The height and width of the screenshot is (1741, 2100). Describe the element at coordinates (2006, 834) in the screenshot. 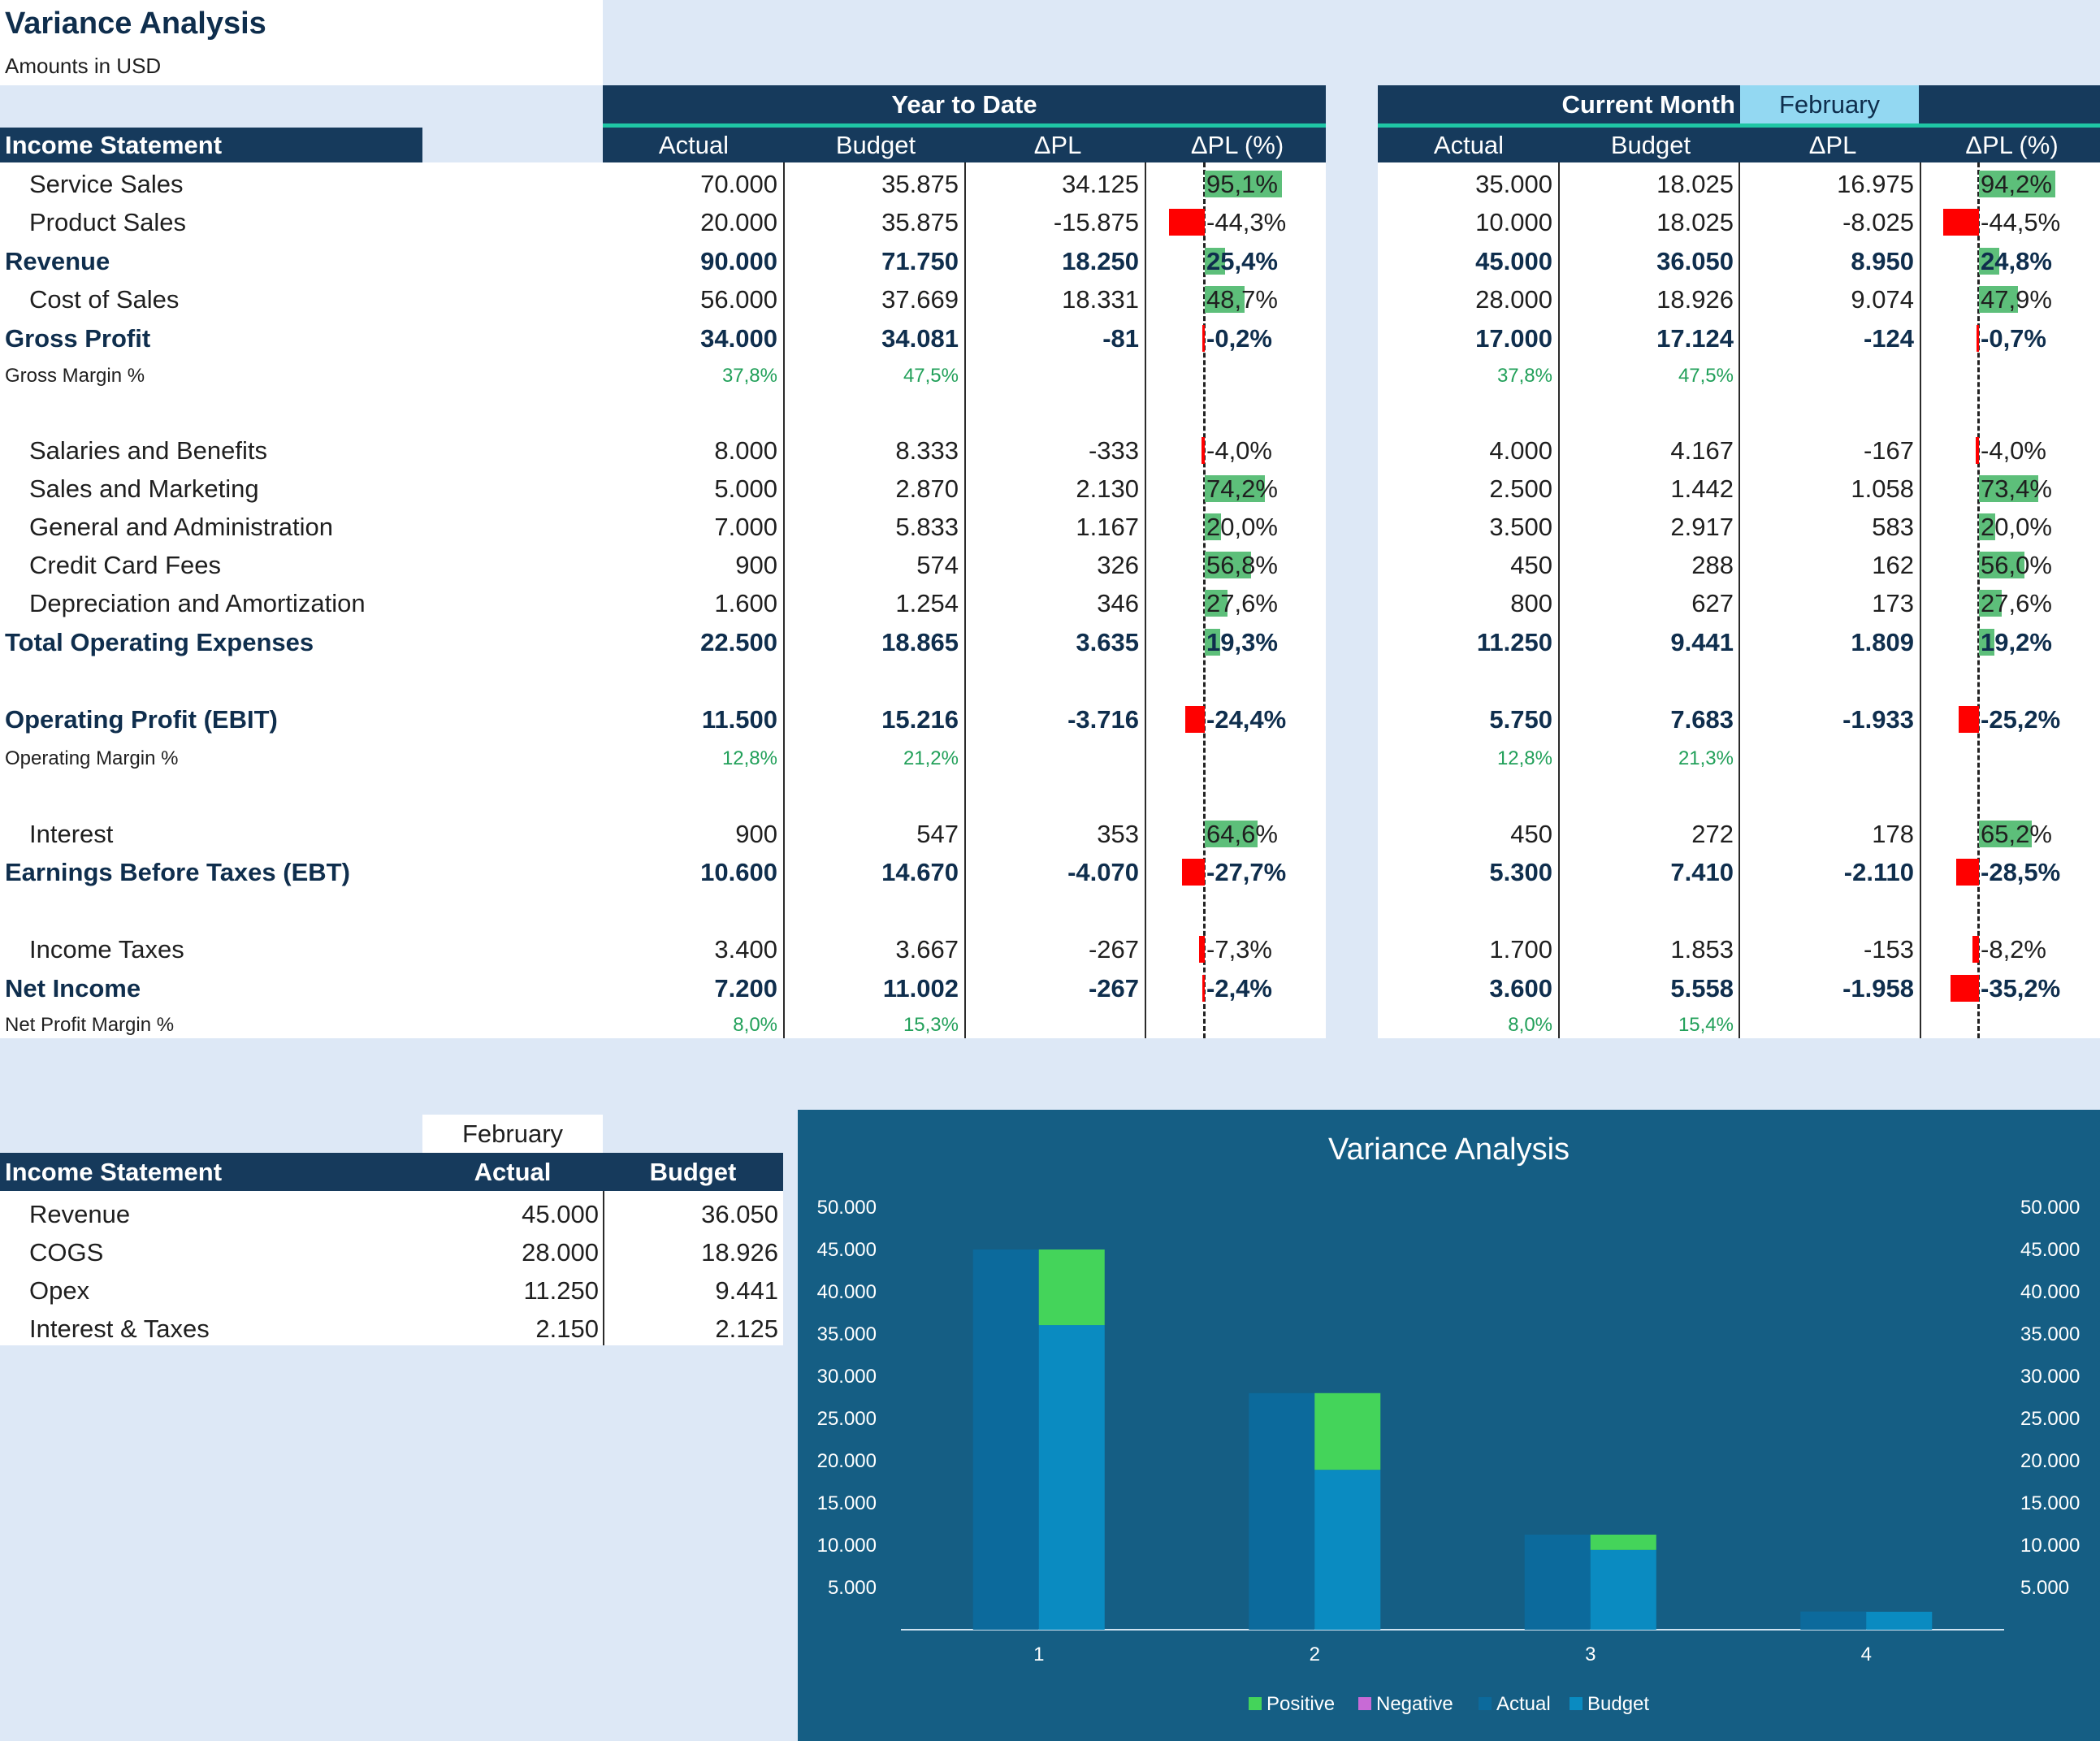

I see `cm-variance-bar-positive` at that location.